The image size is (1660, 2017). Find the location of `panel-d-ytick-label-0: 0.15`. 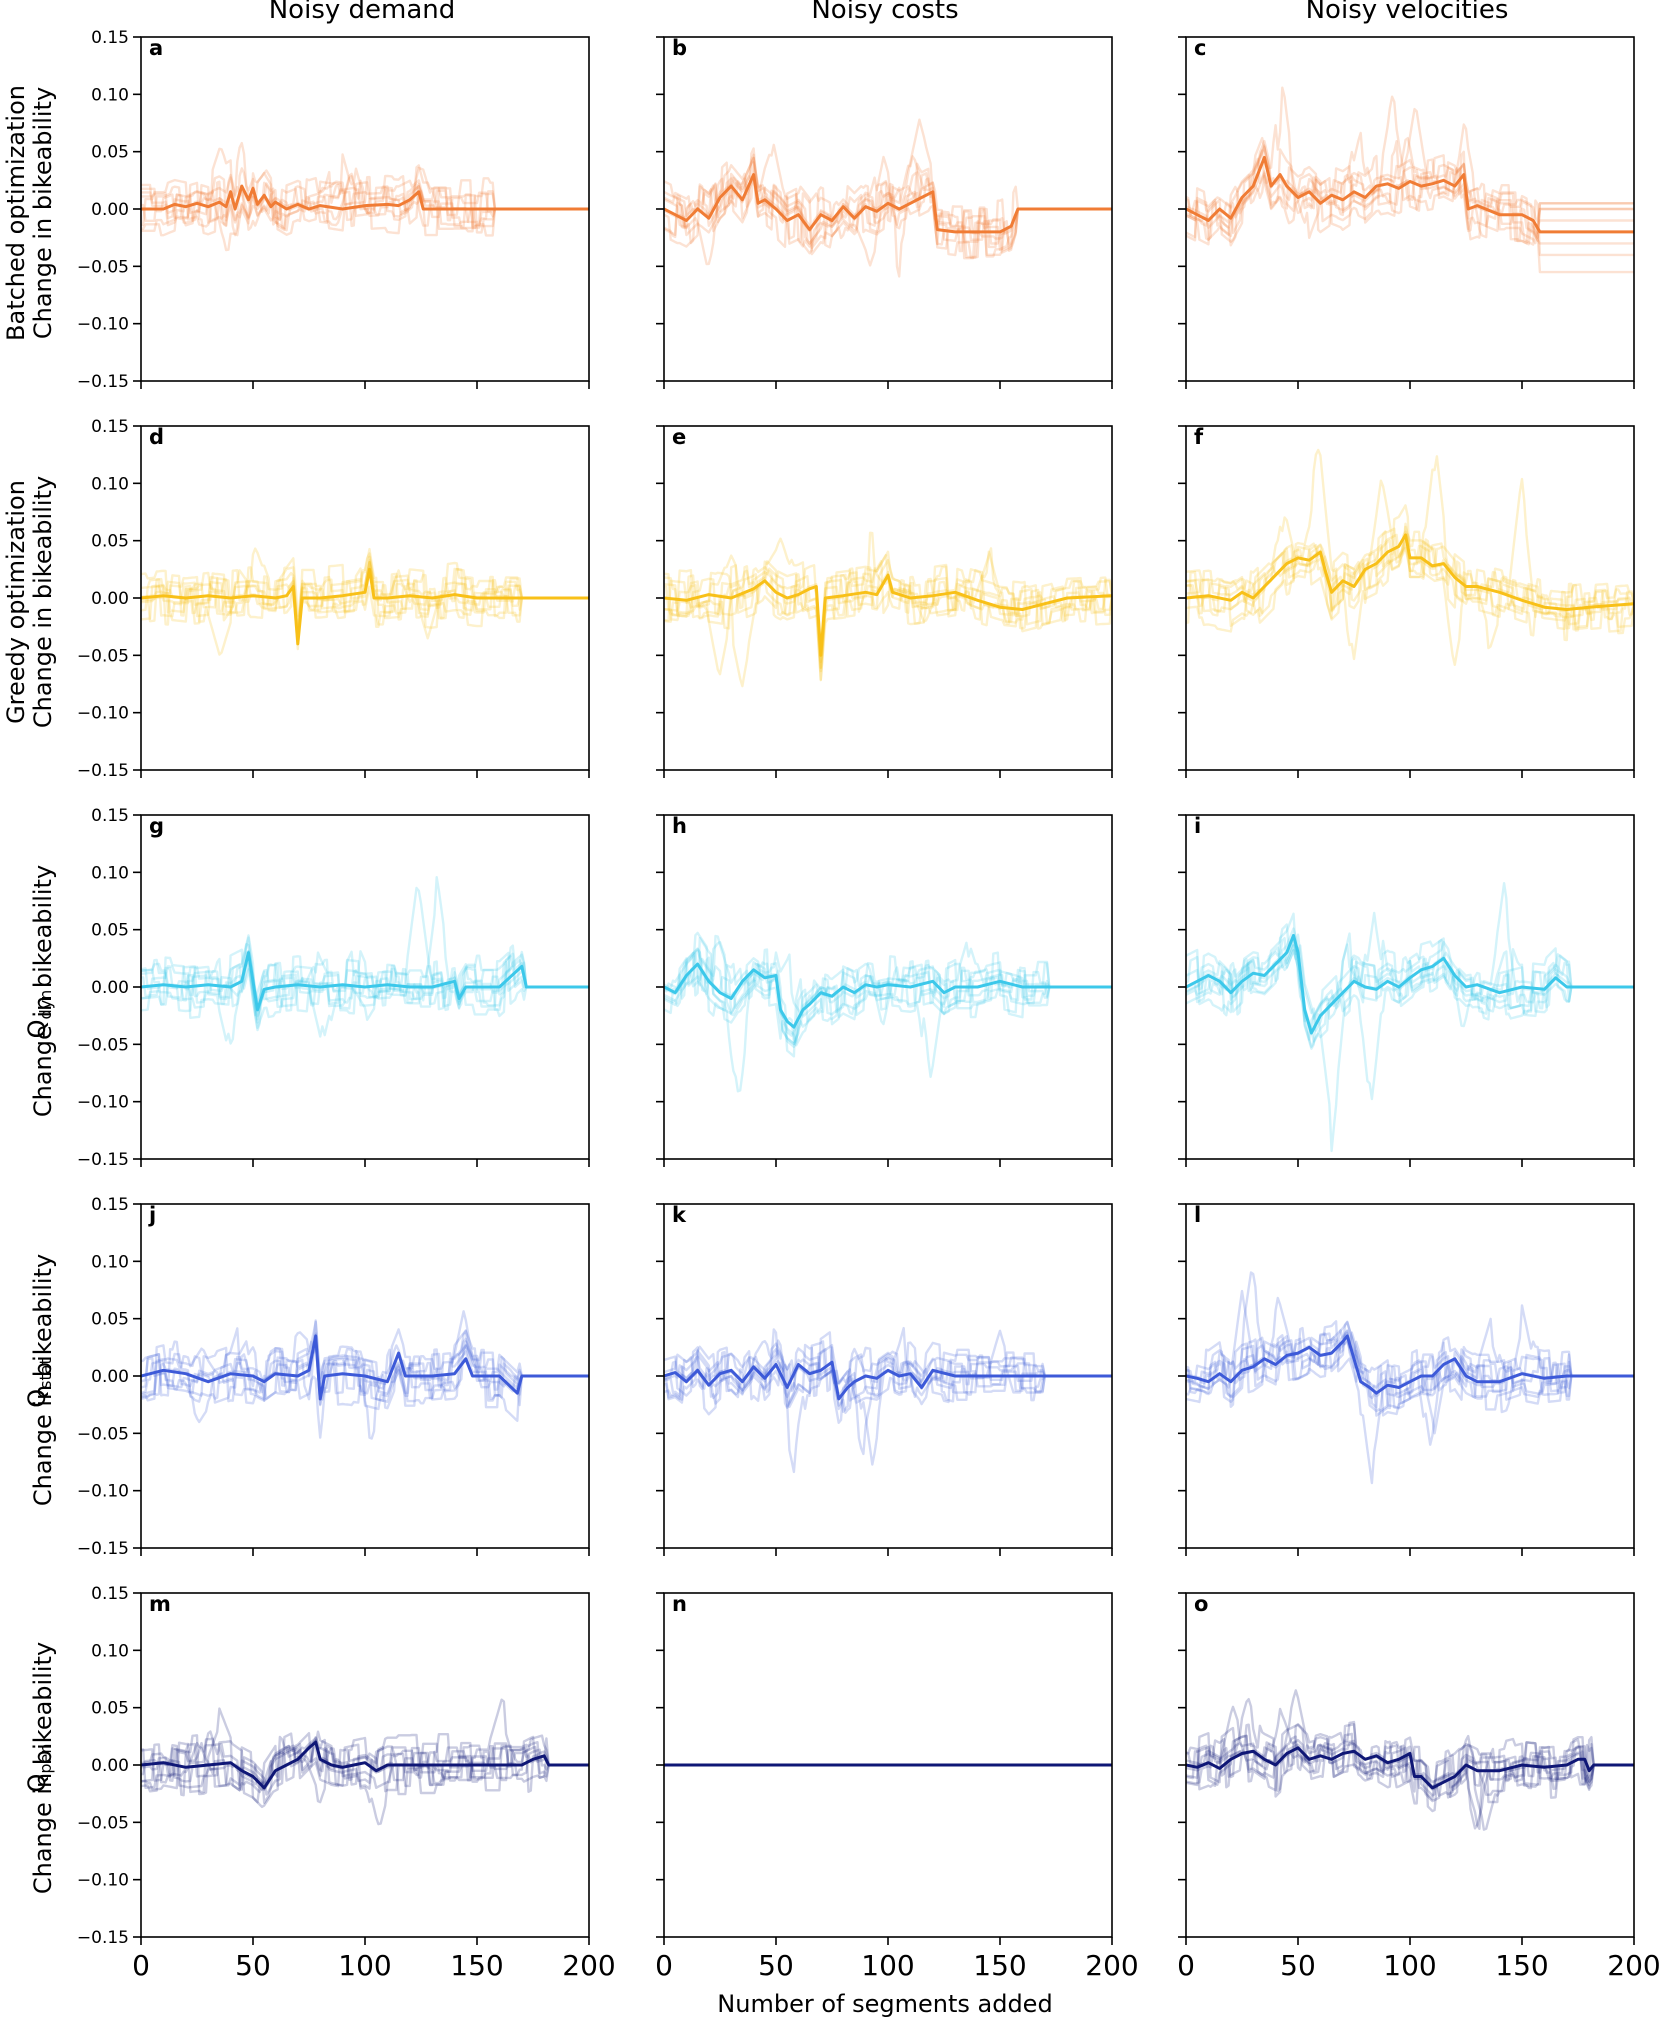

panel-d-ytick-label-0: 0.15 is located at coordinates (110, 427).